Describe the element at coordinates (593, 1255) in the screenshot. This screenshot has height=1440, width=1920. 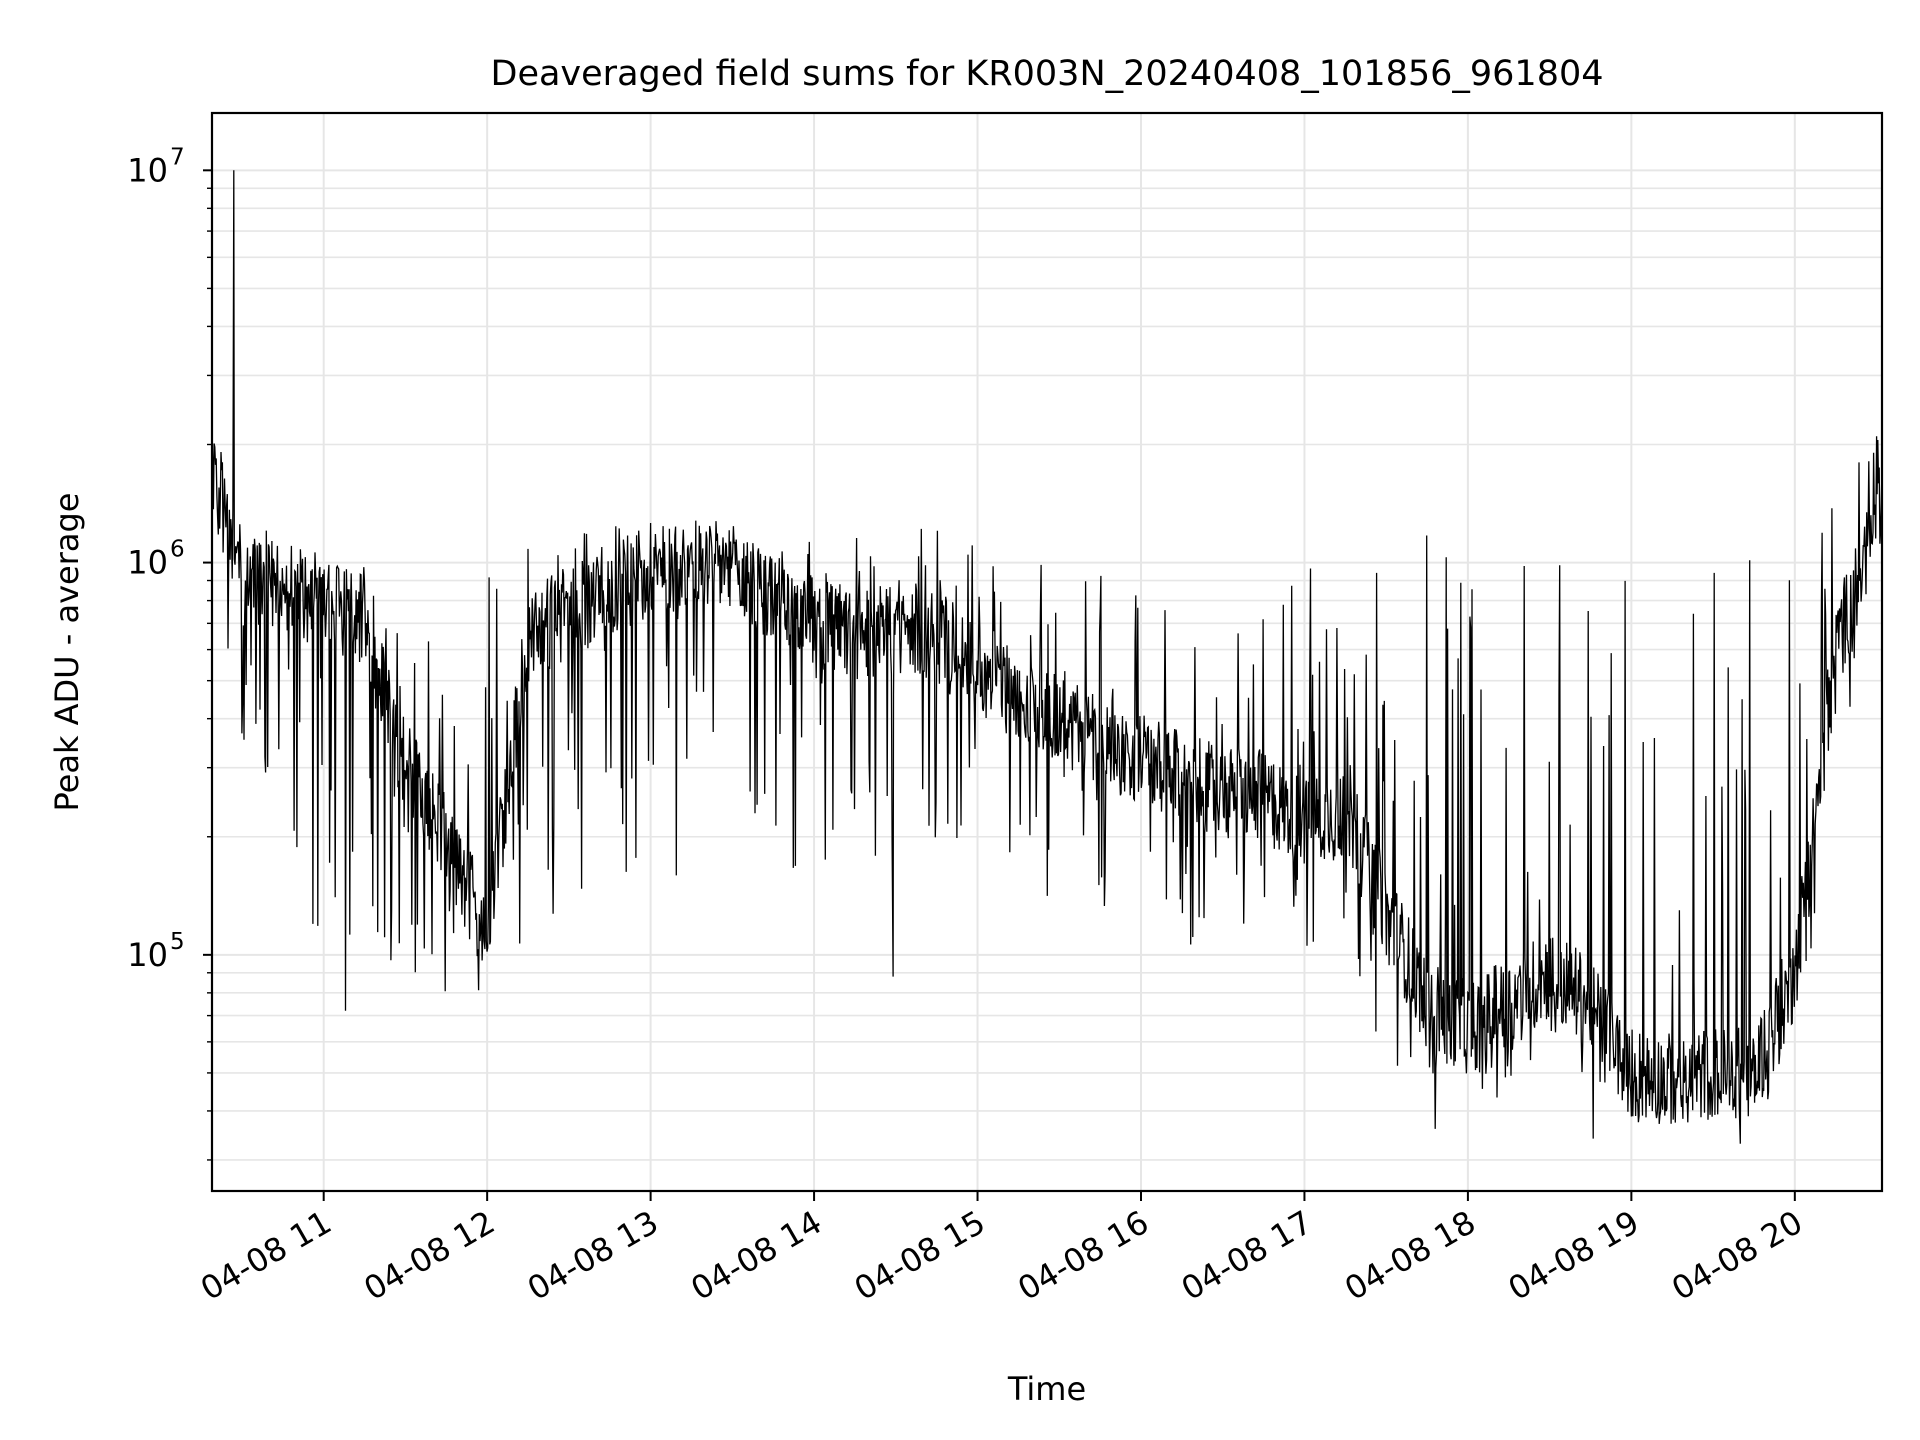
I see `x-tick-label: 04-08 13` at that location.